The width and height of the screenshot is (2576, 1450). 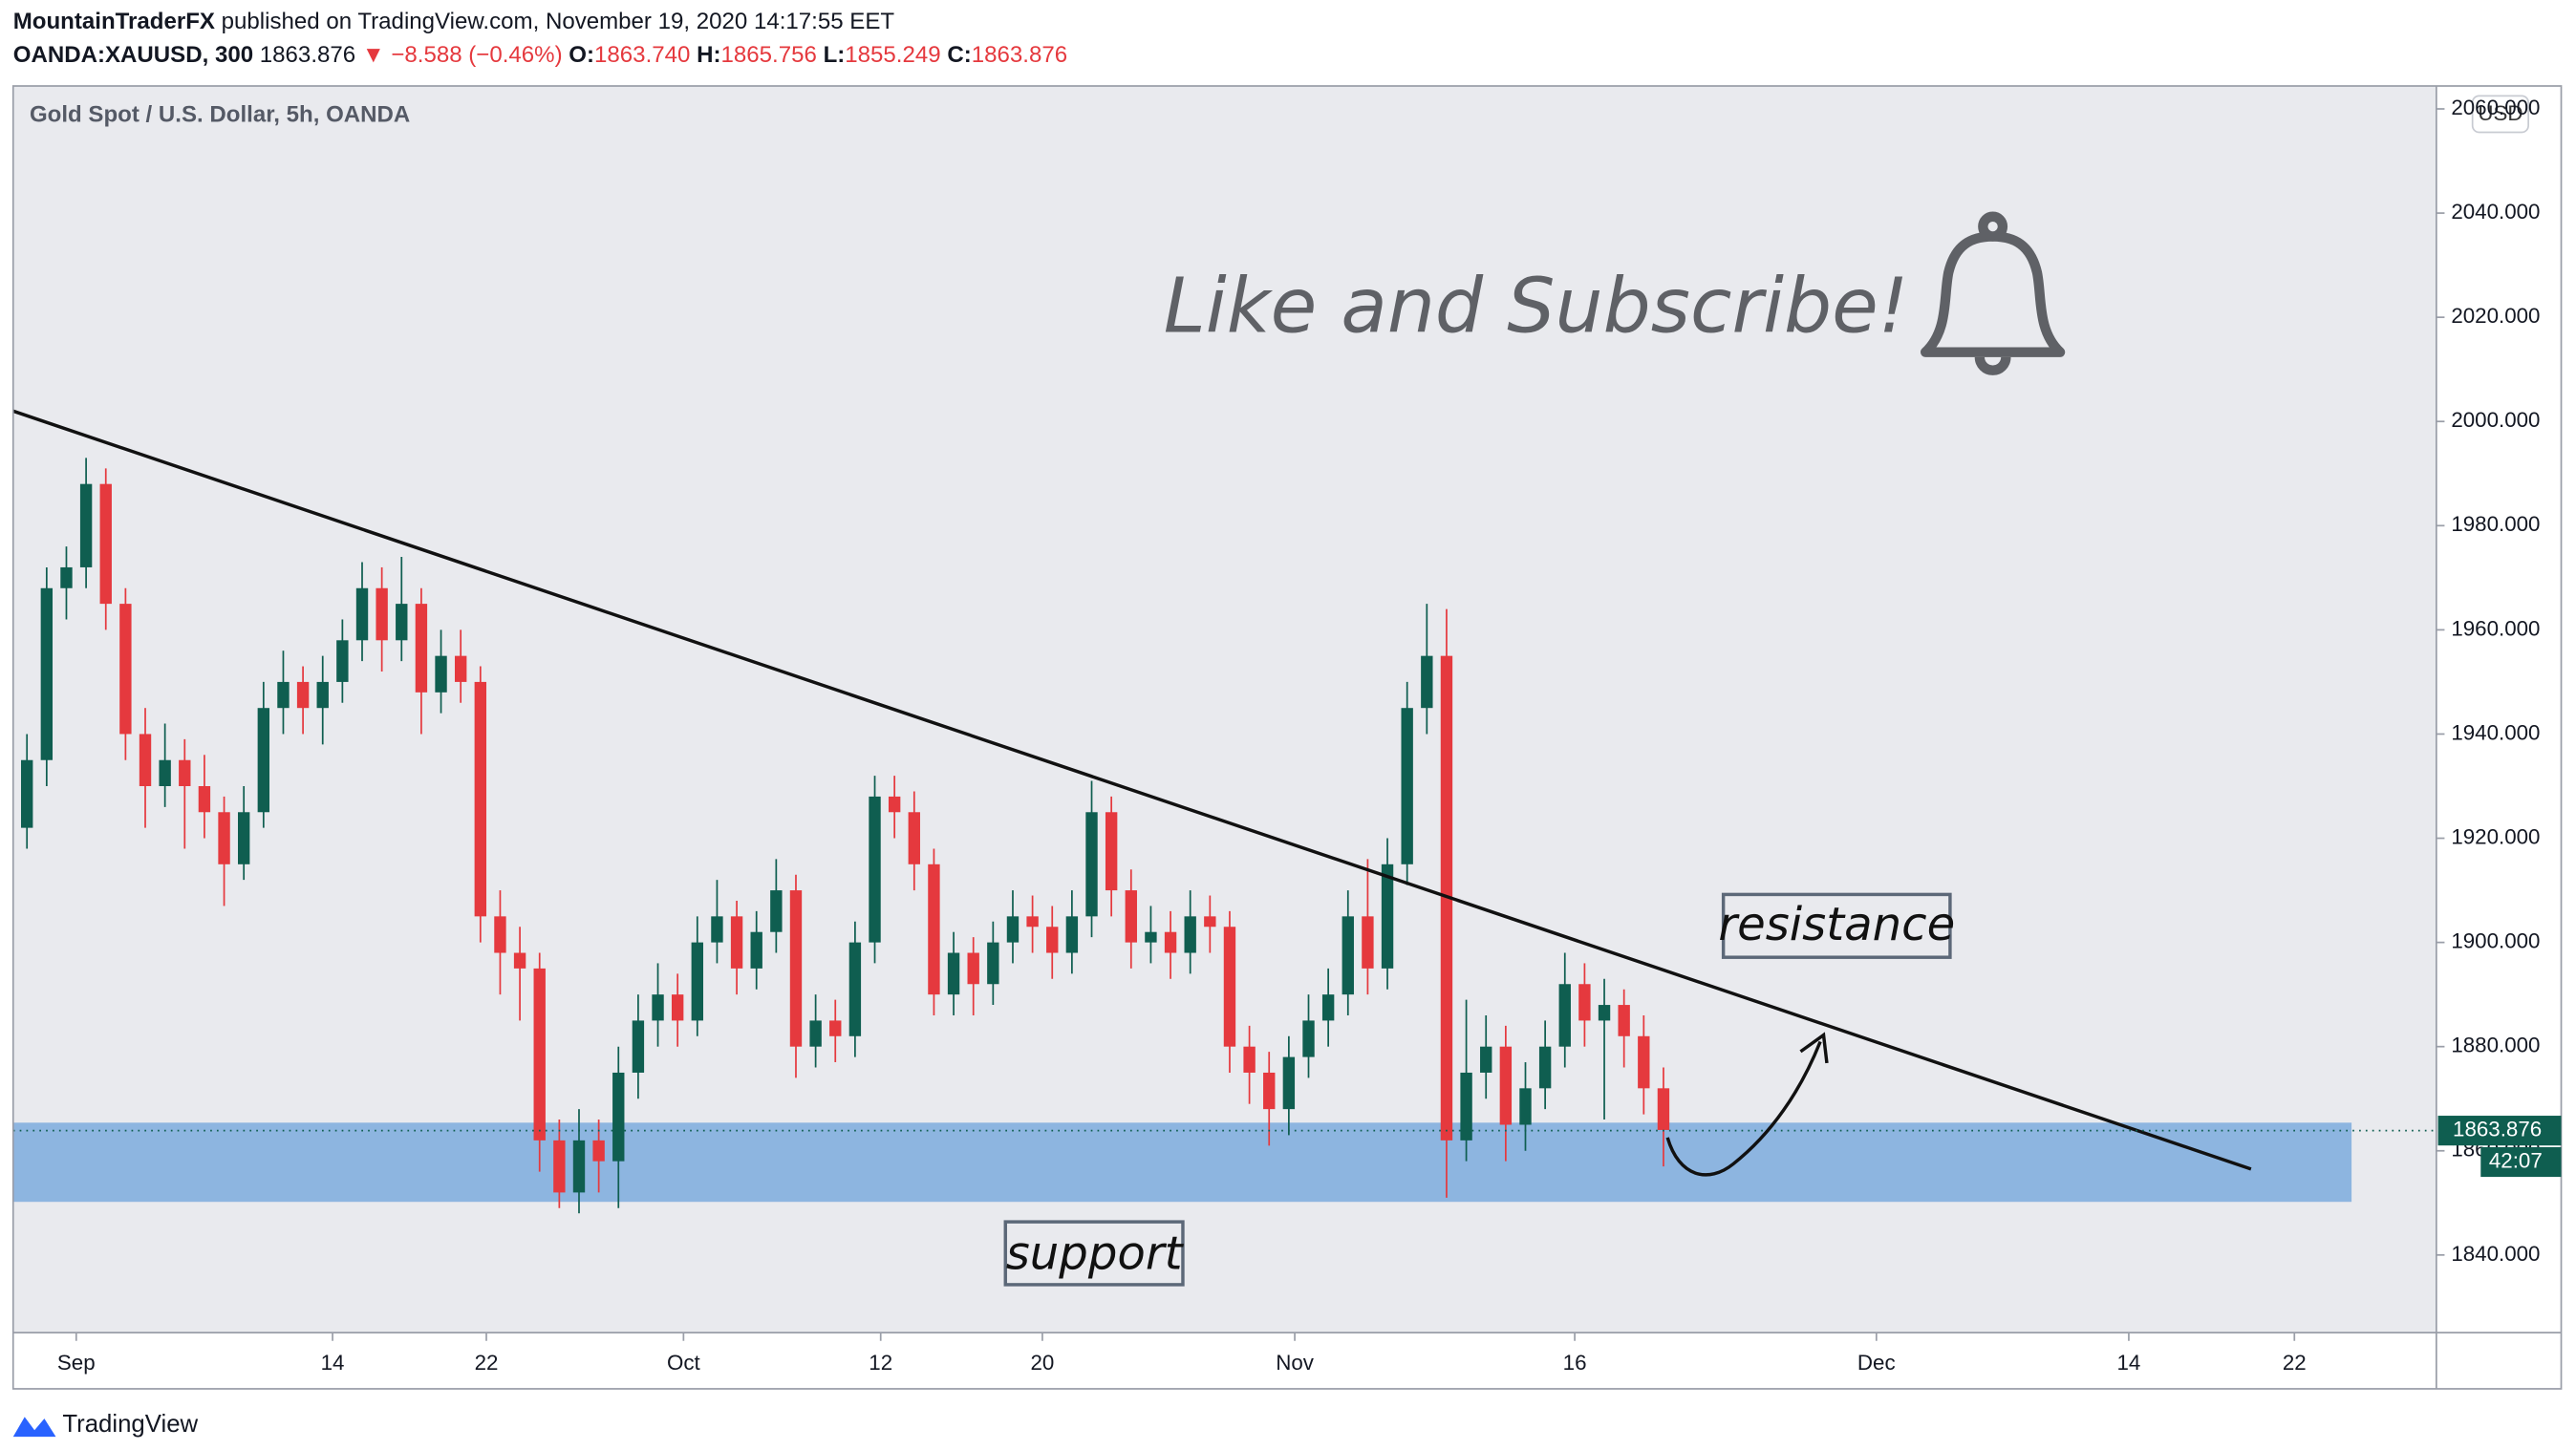 I want to click on ohlc-label: L:, so click(x=835, y=55).